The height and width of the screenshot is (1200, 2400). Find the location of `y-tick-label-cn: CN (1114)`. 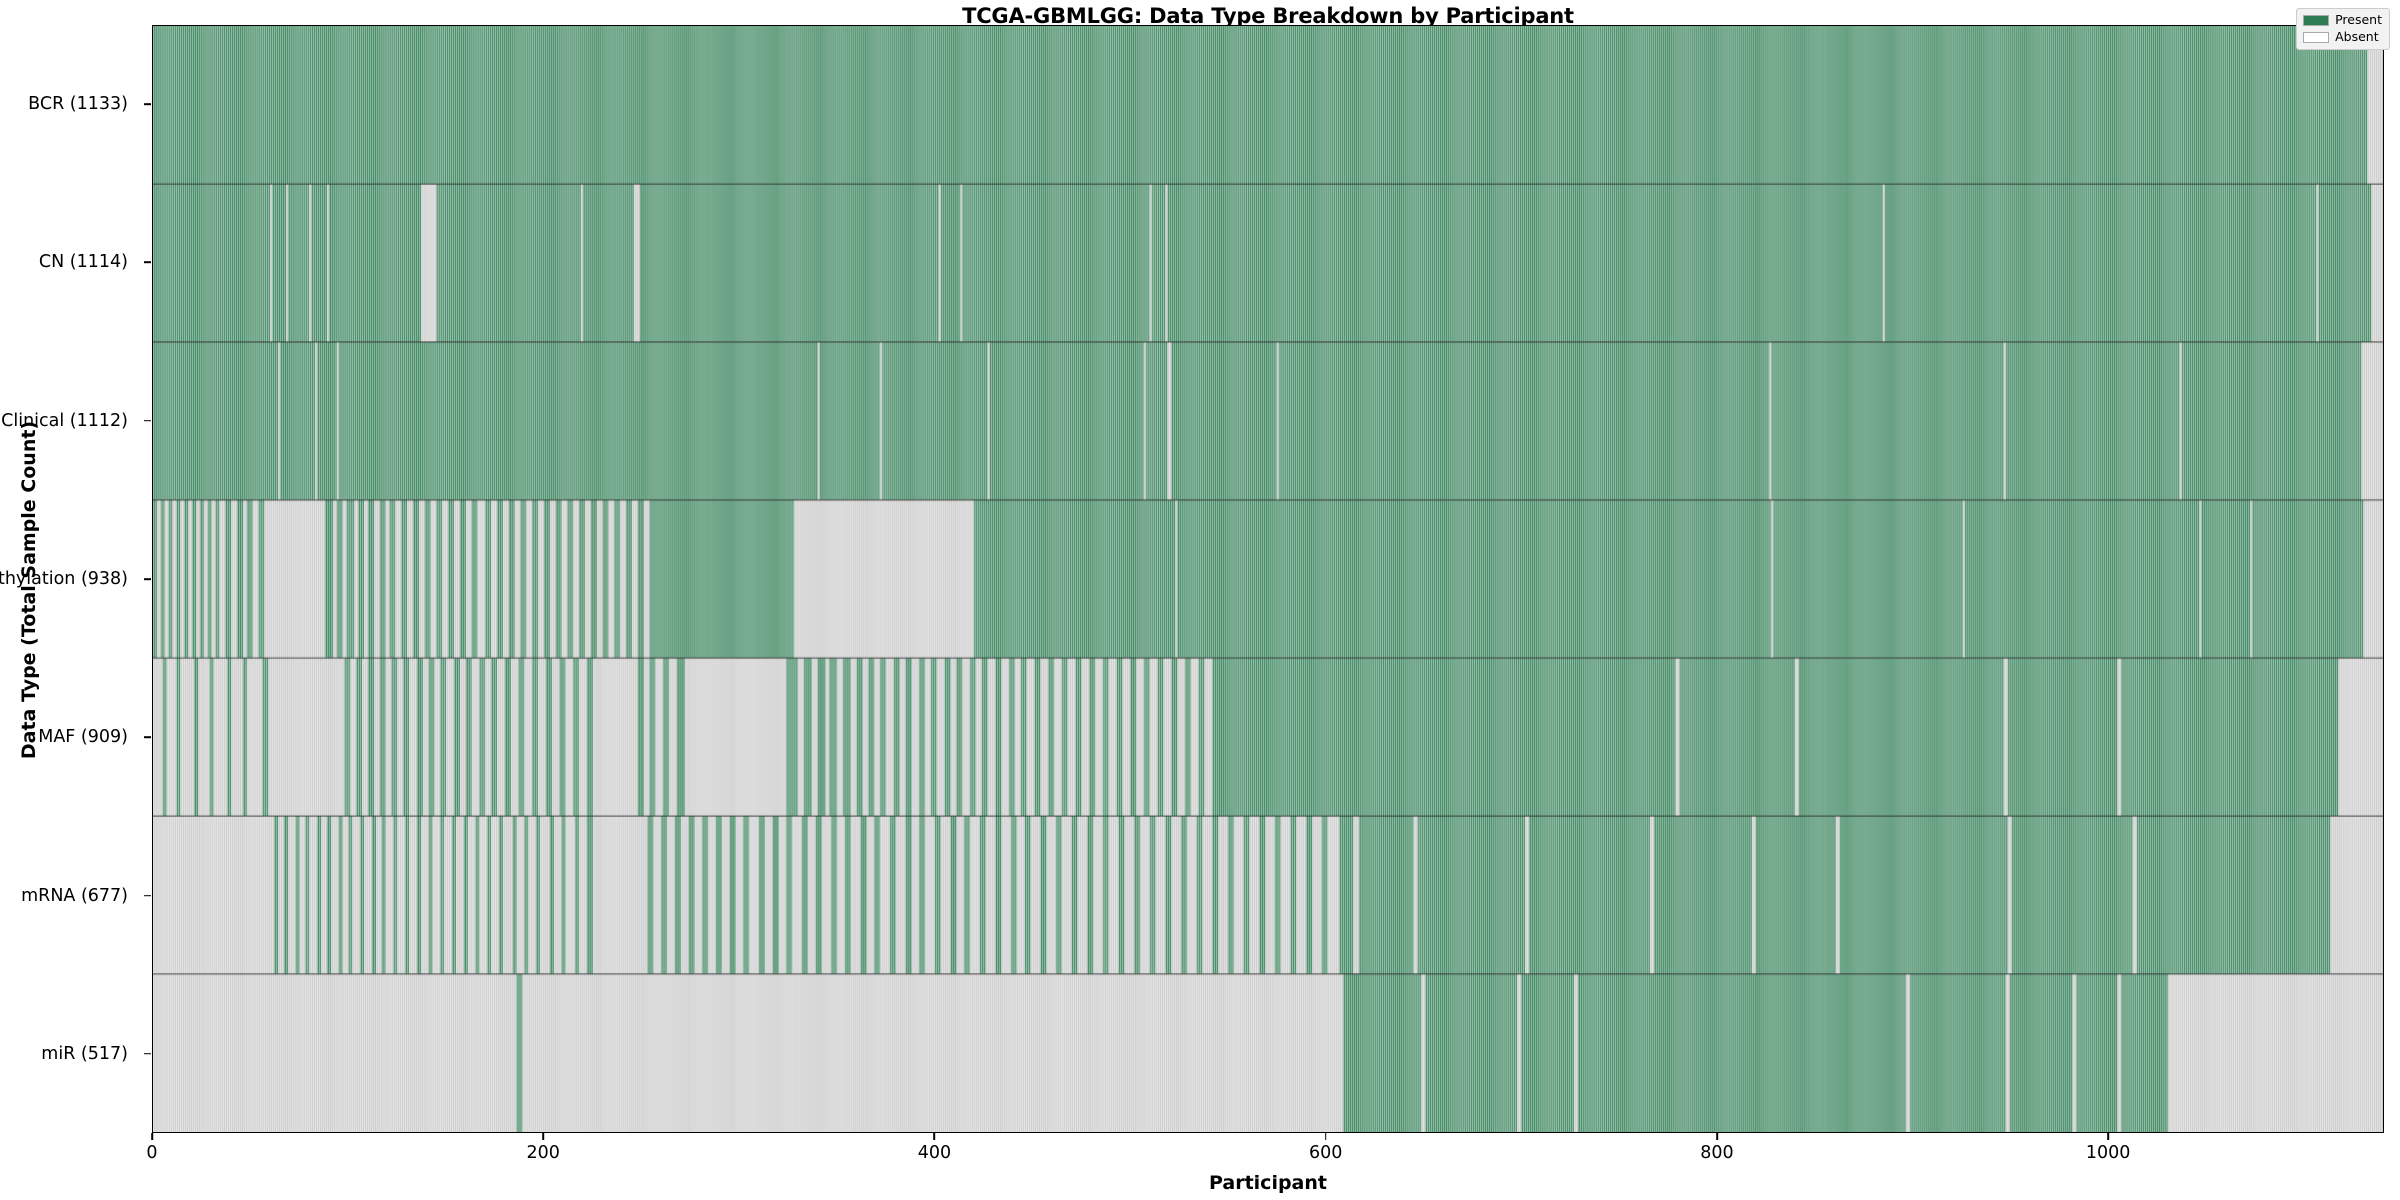

y-tick-label-cn: CN (1114) is located at coordinates (83, 262).